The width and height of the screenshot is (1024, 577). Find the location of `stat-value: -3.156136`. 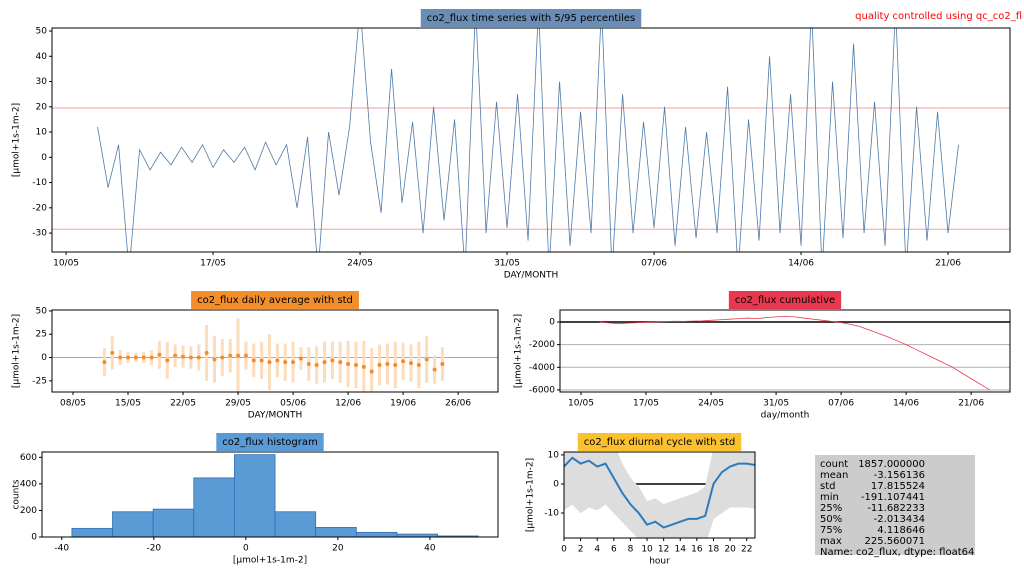

stat-value: -3.156136 is located at coordinates (899, 475).